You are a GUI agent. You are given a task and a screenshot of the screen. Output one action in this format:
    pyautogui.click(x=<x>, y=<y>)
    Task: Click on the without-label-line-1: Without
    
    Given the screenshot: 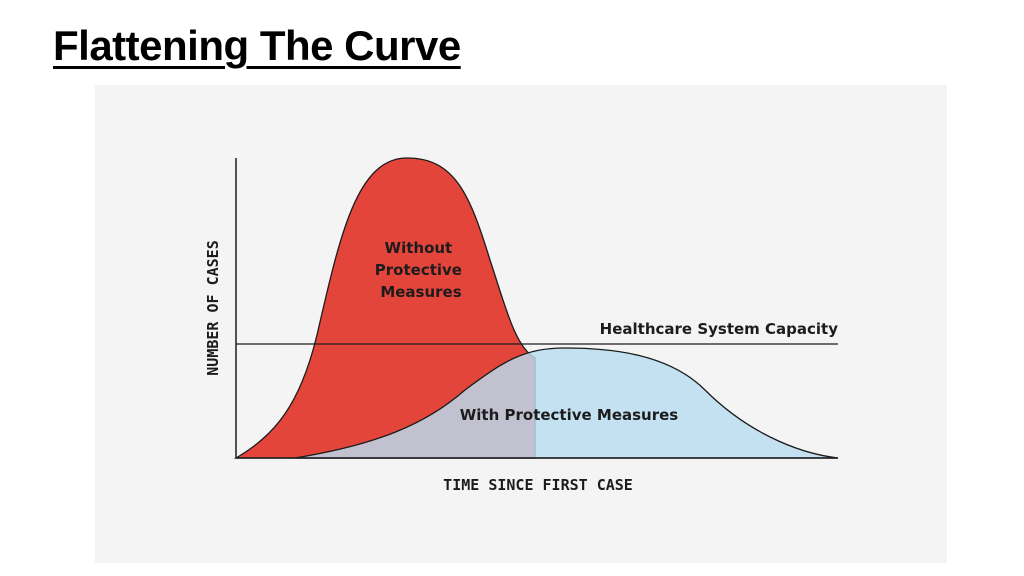 What is the action you would take?
    pyautogui.click(x=419, y=248)
    